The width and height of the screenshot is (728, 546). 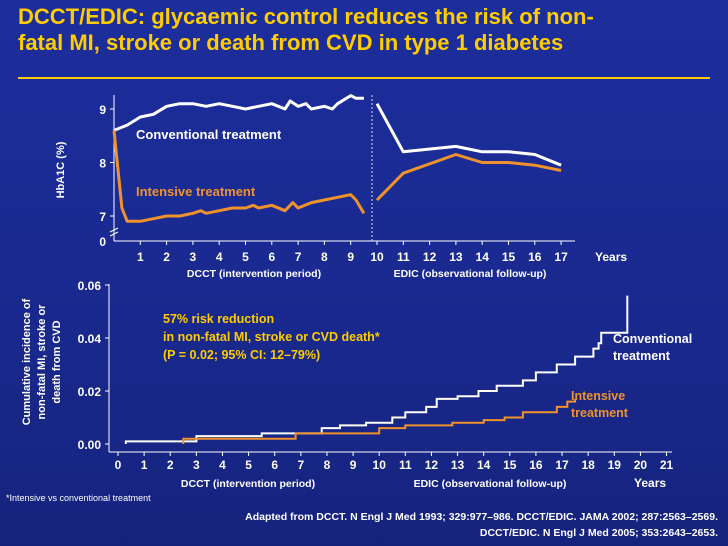 I want to click on annotation-line-1: 57% risk reduction, so click(x=218, y=319).